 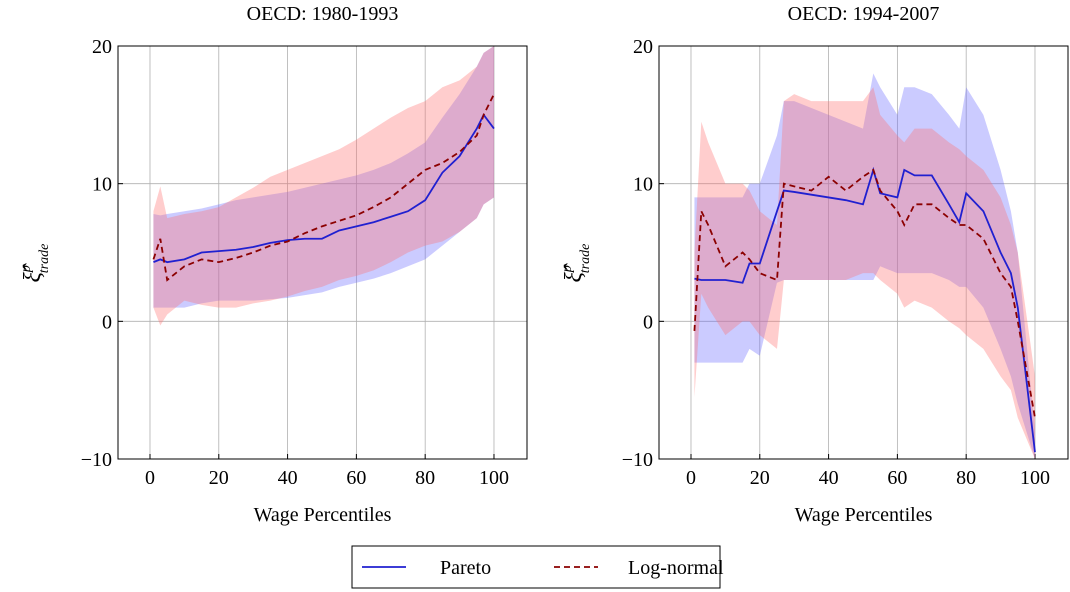 I want to click on chart-title: OECD: 1994-2007, so click(x=864, y=14).